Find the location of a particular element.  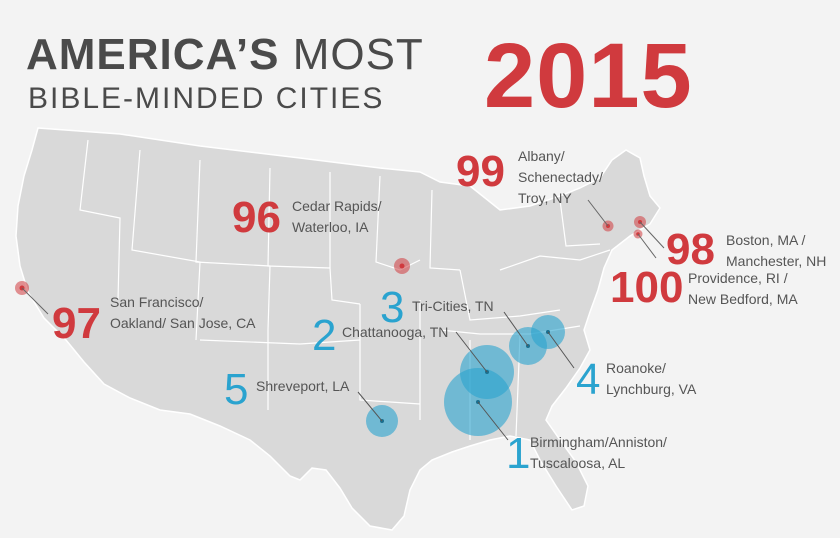

city-5: Shreveport, LA is located at coordinates (303, 386).